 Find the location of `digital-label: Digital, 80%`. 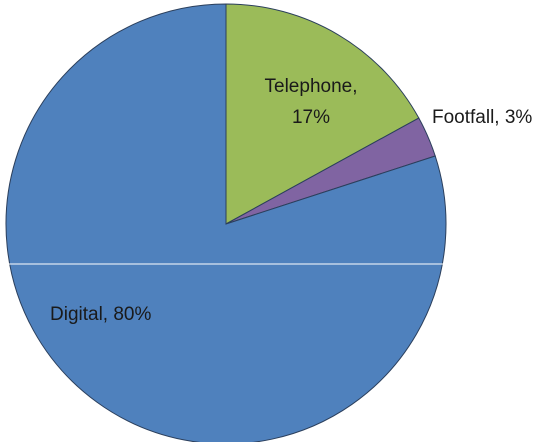

digital-label: Digital, 80% is located at coordinates (100, 314).